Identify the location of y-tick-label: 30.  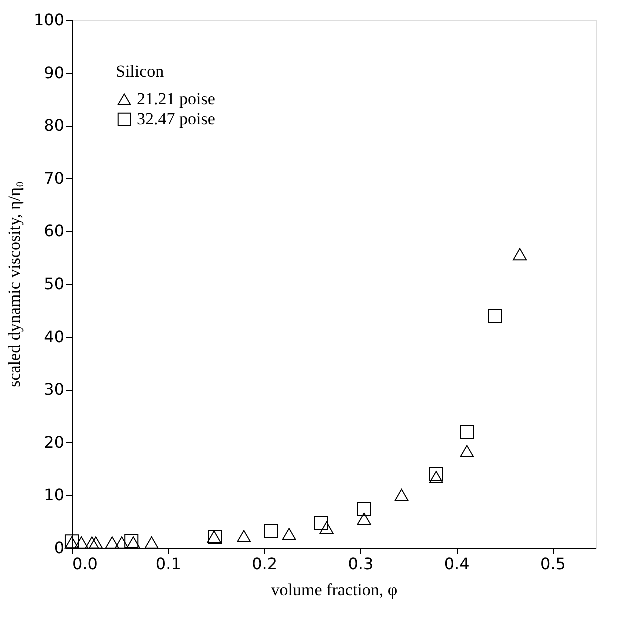
(54, 390).